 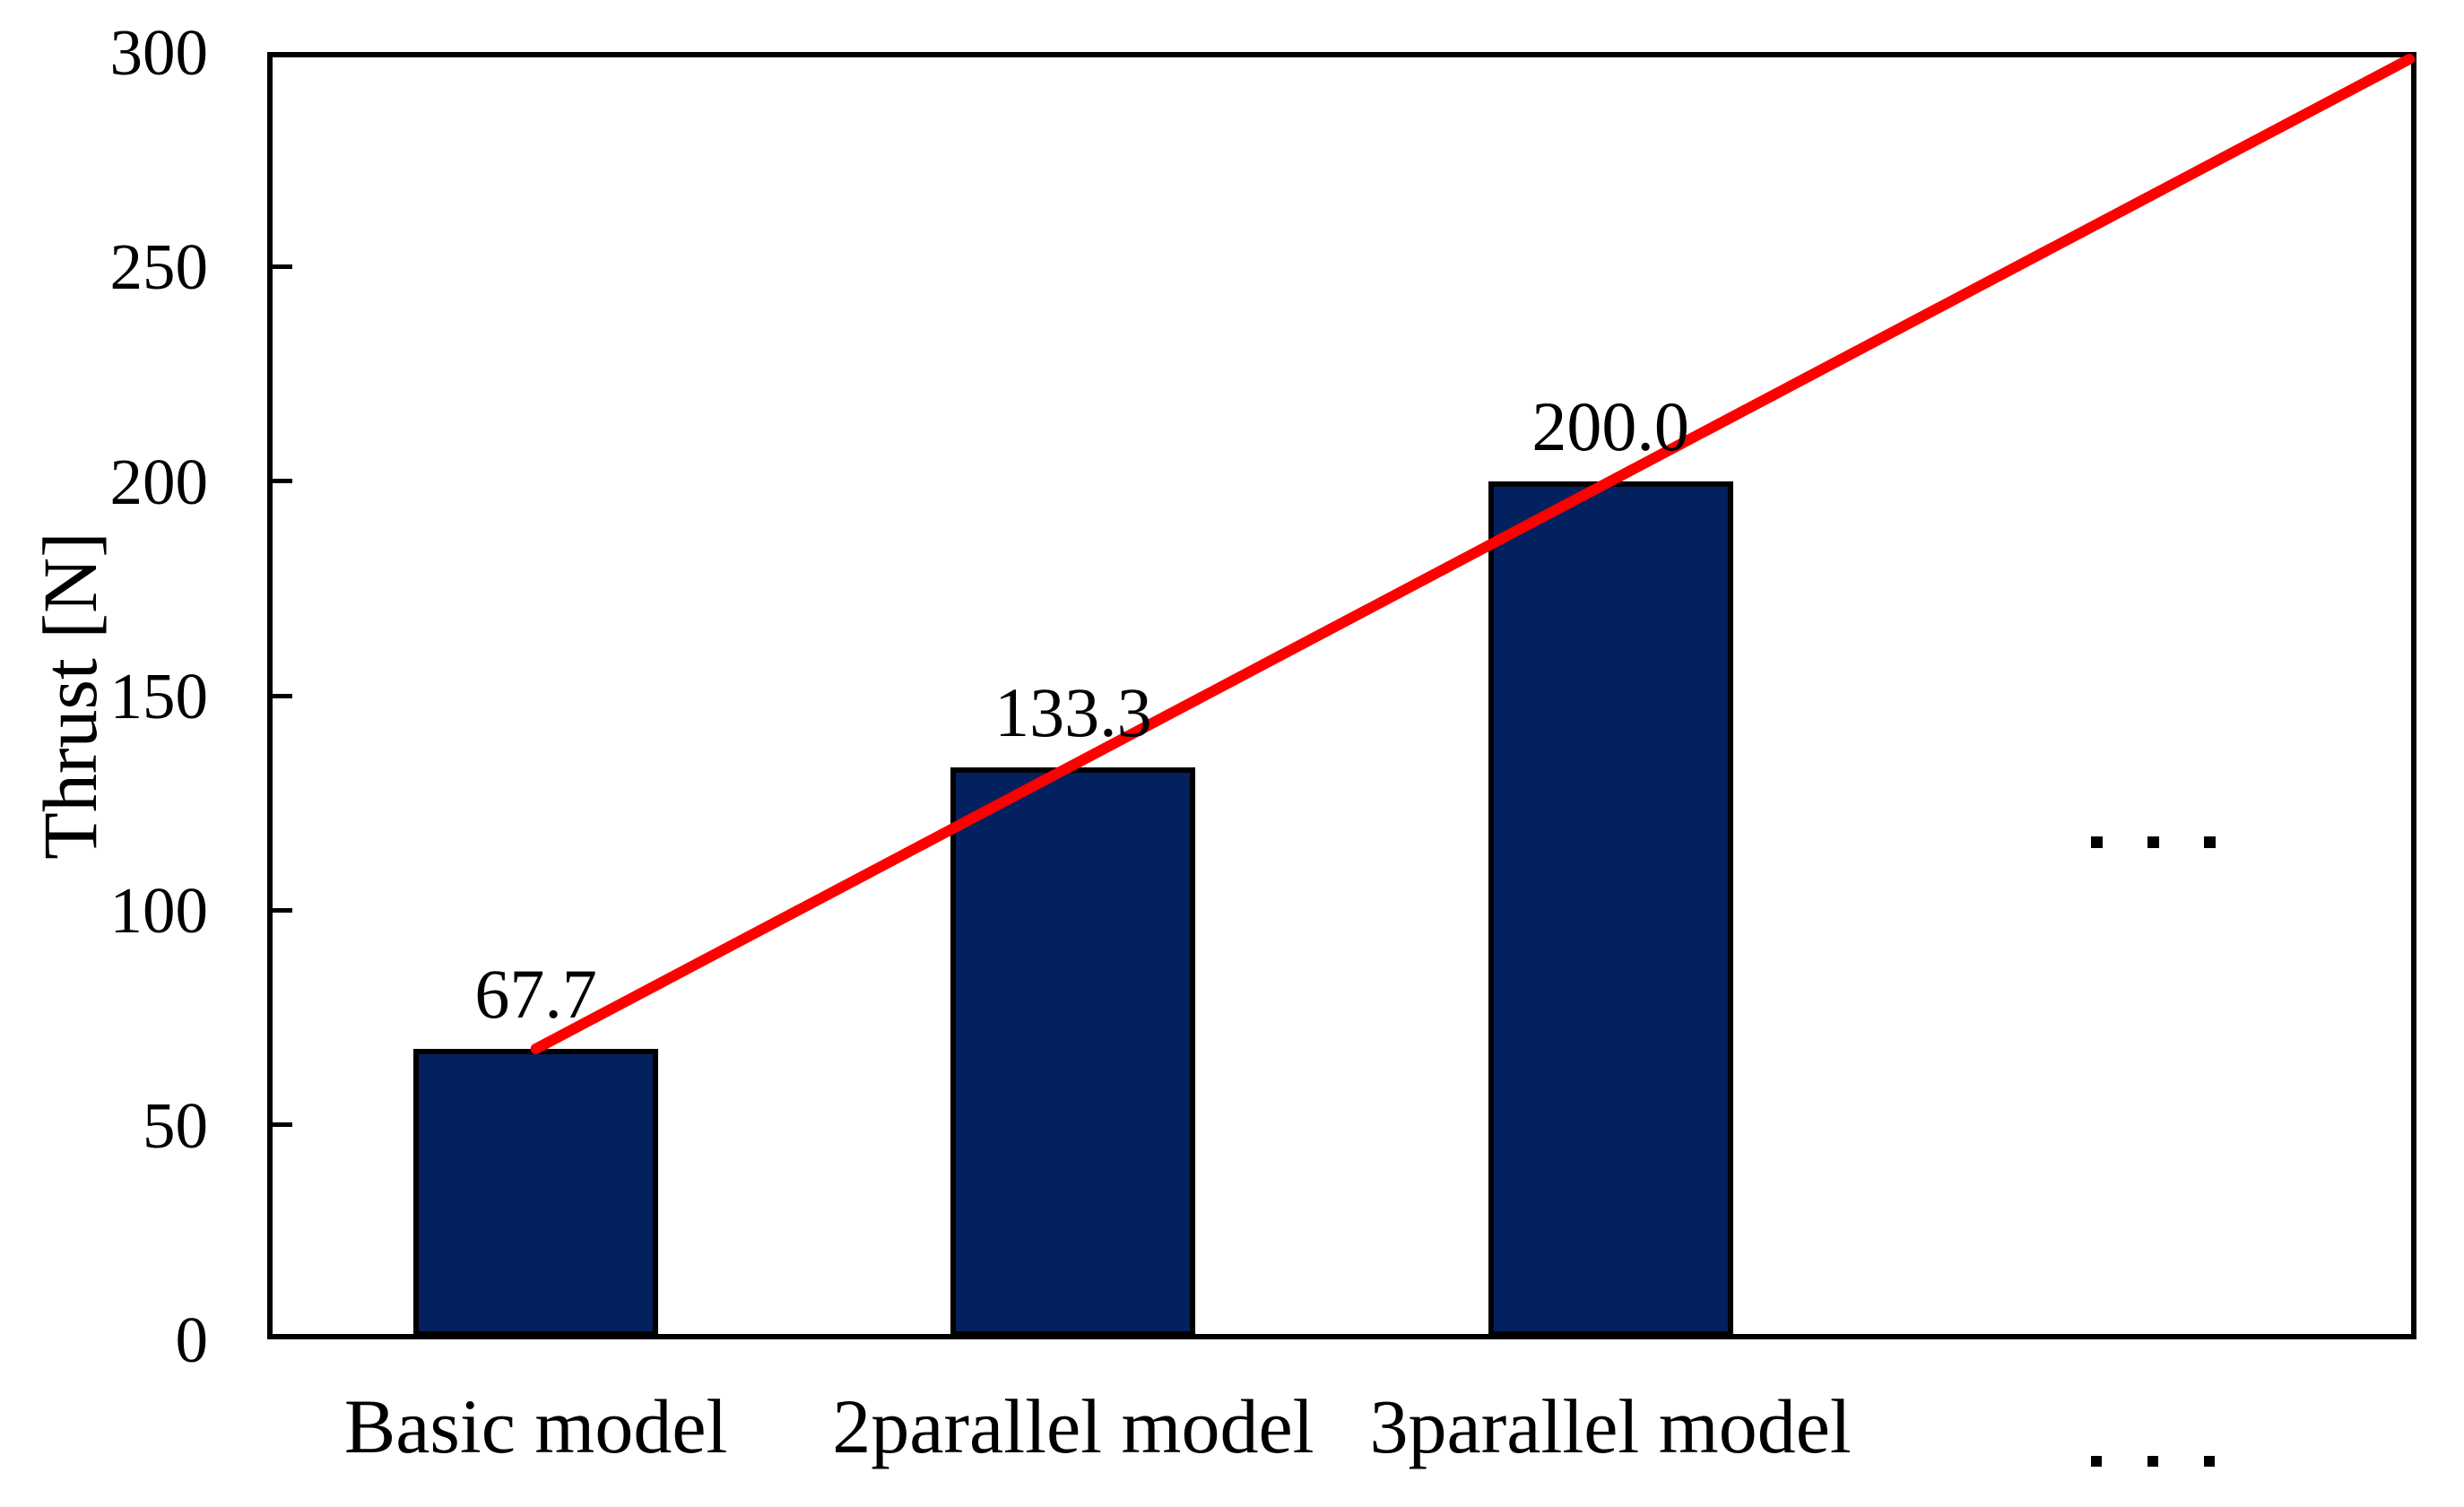 I want to click on y-tick-label: 250, so click(x=159, y=267).